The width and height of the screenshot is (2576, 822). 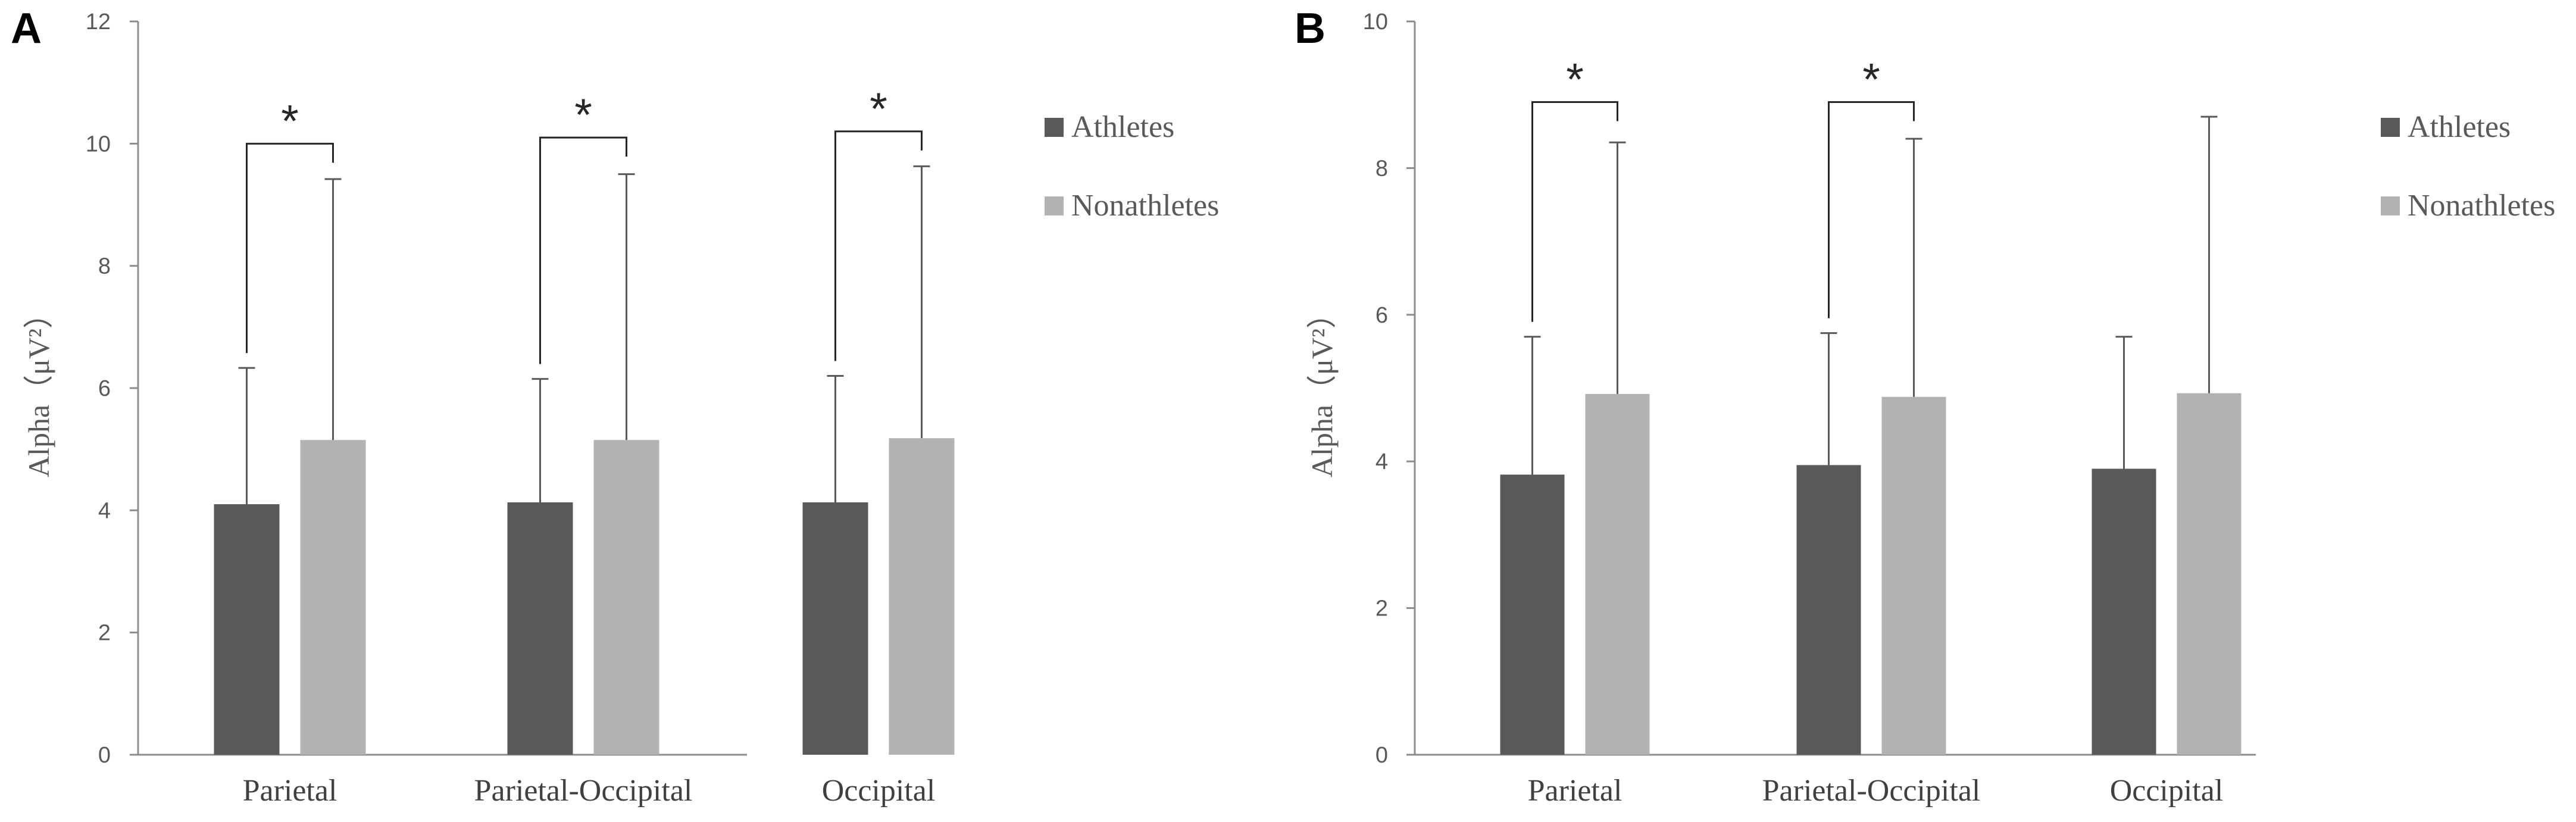 What do you see at coordinates (1310, 29) in the screenshot?
I see `panel-letter: B` at bounding box center [1310, 29].